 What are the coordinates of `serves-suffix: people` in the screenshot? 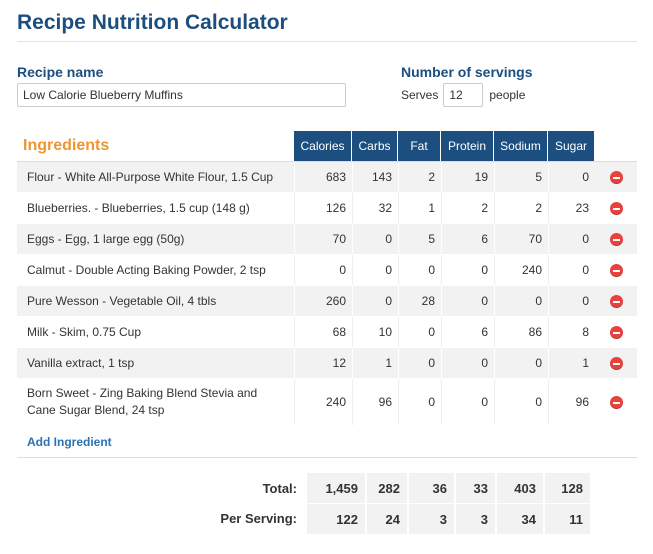 It's located at (507, 95).